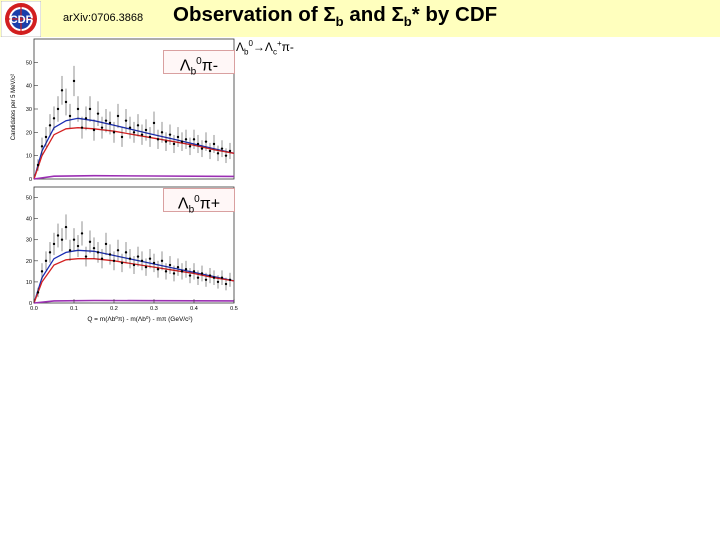 This screenshot has width=720, height=540. What do you see at coordinates (199, 64) in the screenshot?
I see `panel-top-label: Λb0π-` at bounding box center [199, 64].